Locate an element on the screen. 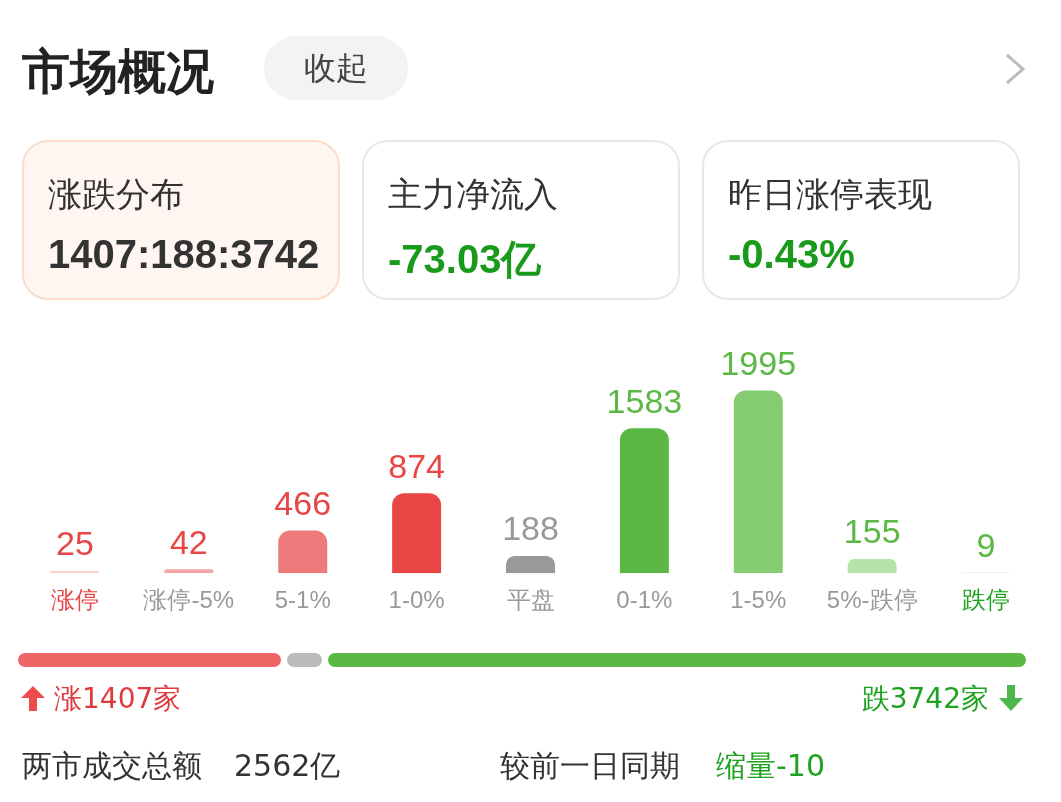  text: 涨跌分布 is located at coordinates (116, 194).